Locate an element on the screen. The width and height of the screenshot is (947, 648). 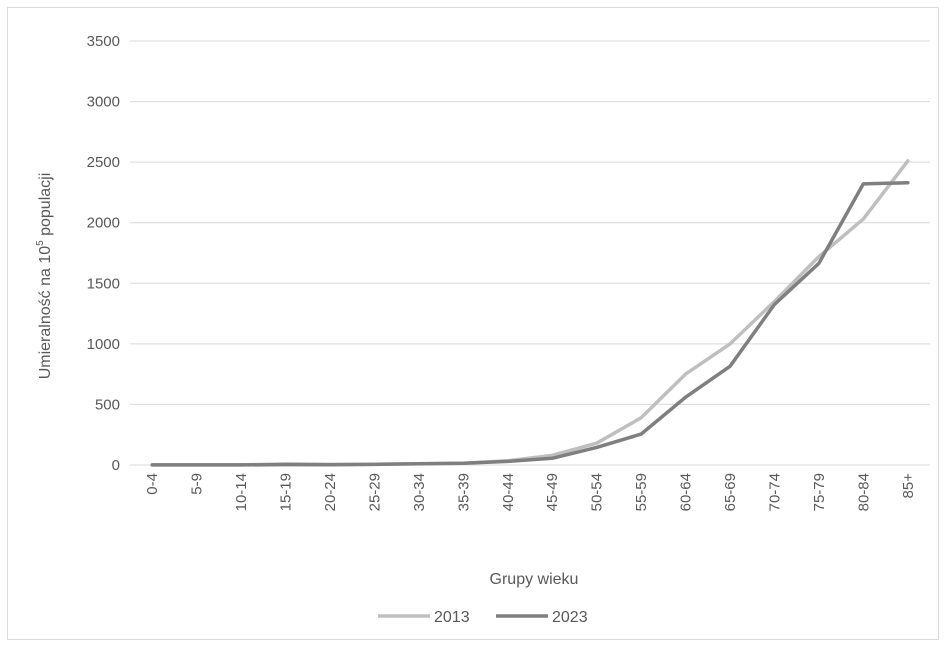
x-axis-title: Grupy wieku is located at coordinates (534, 579).